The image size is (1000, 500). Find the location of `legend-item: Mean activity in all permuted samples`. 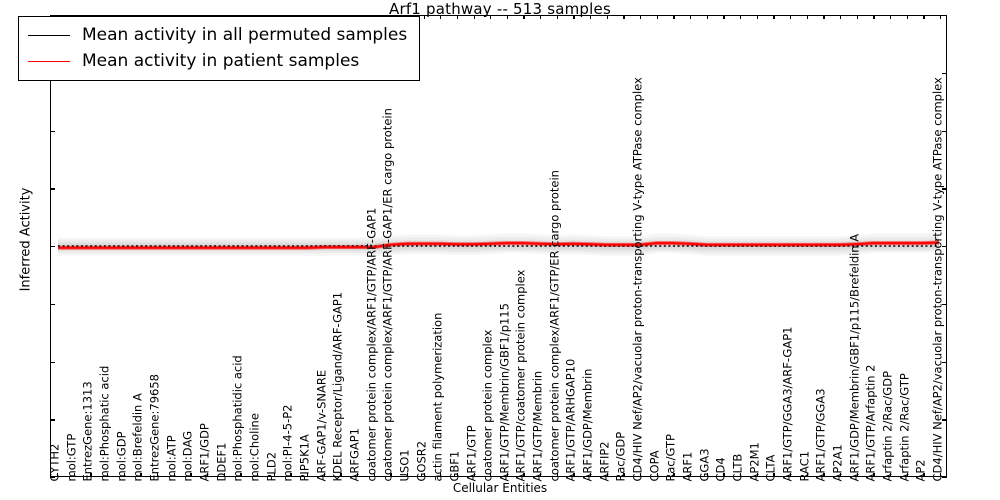

legend-item: Mean activity in all permuted samples is located at coordinates (217, 35).